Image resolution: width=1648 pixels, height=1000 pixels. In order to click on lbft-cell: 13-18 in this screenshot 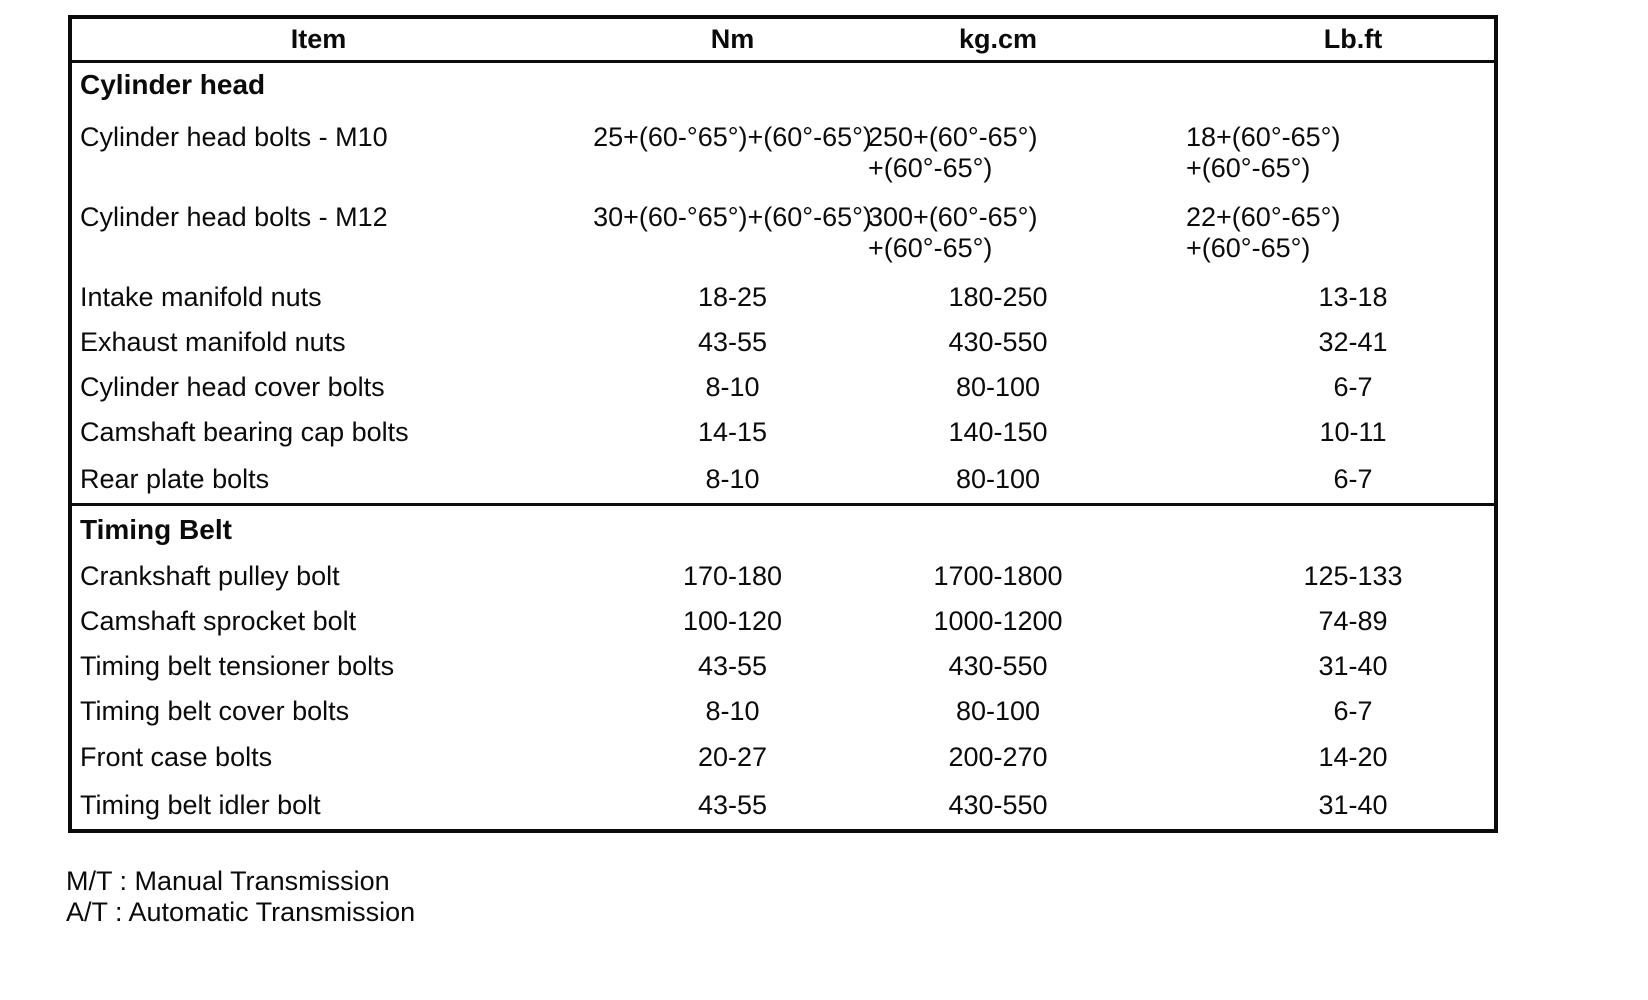, I will do `click(1353, 297)`.